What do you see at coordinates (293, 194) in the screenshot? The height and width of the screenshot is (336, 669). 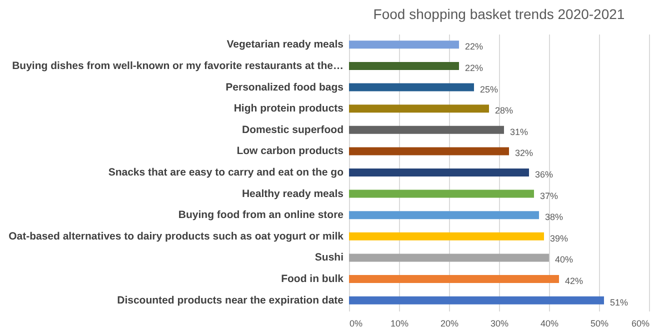 I see `y-tick-label: Healthy ready meals` at bounding box center [293, 194].